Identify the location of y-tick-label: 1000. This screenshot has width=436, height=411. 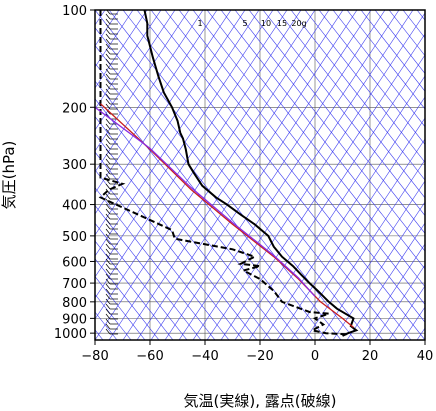
(70, 334).